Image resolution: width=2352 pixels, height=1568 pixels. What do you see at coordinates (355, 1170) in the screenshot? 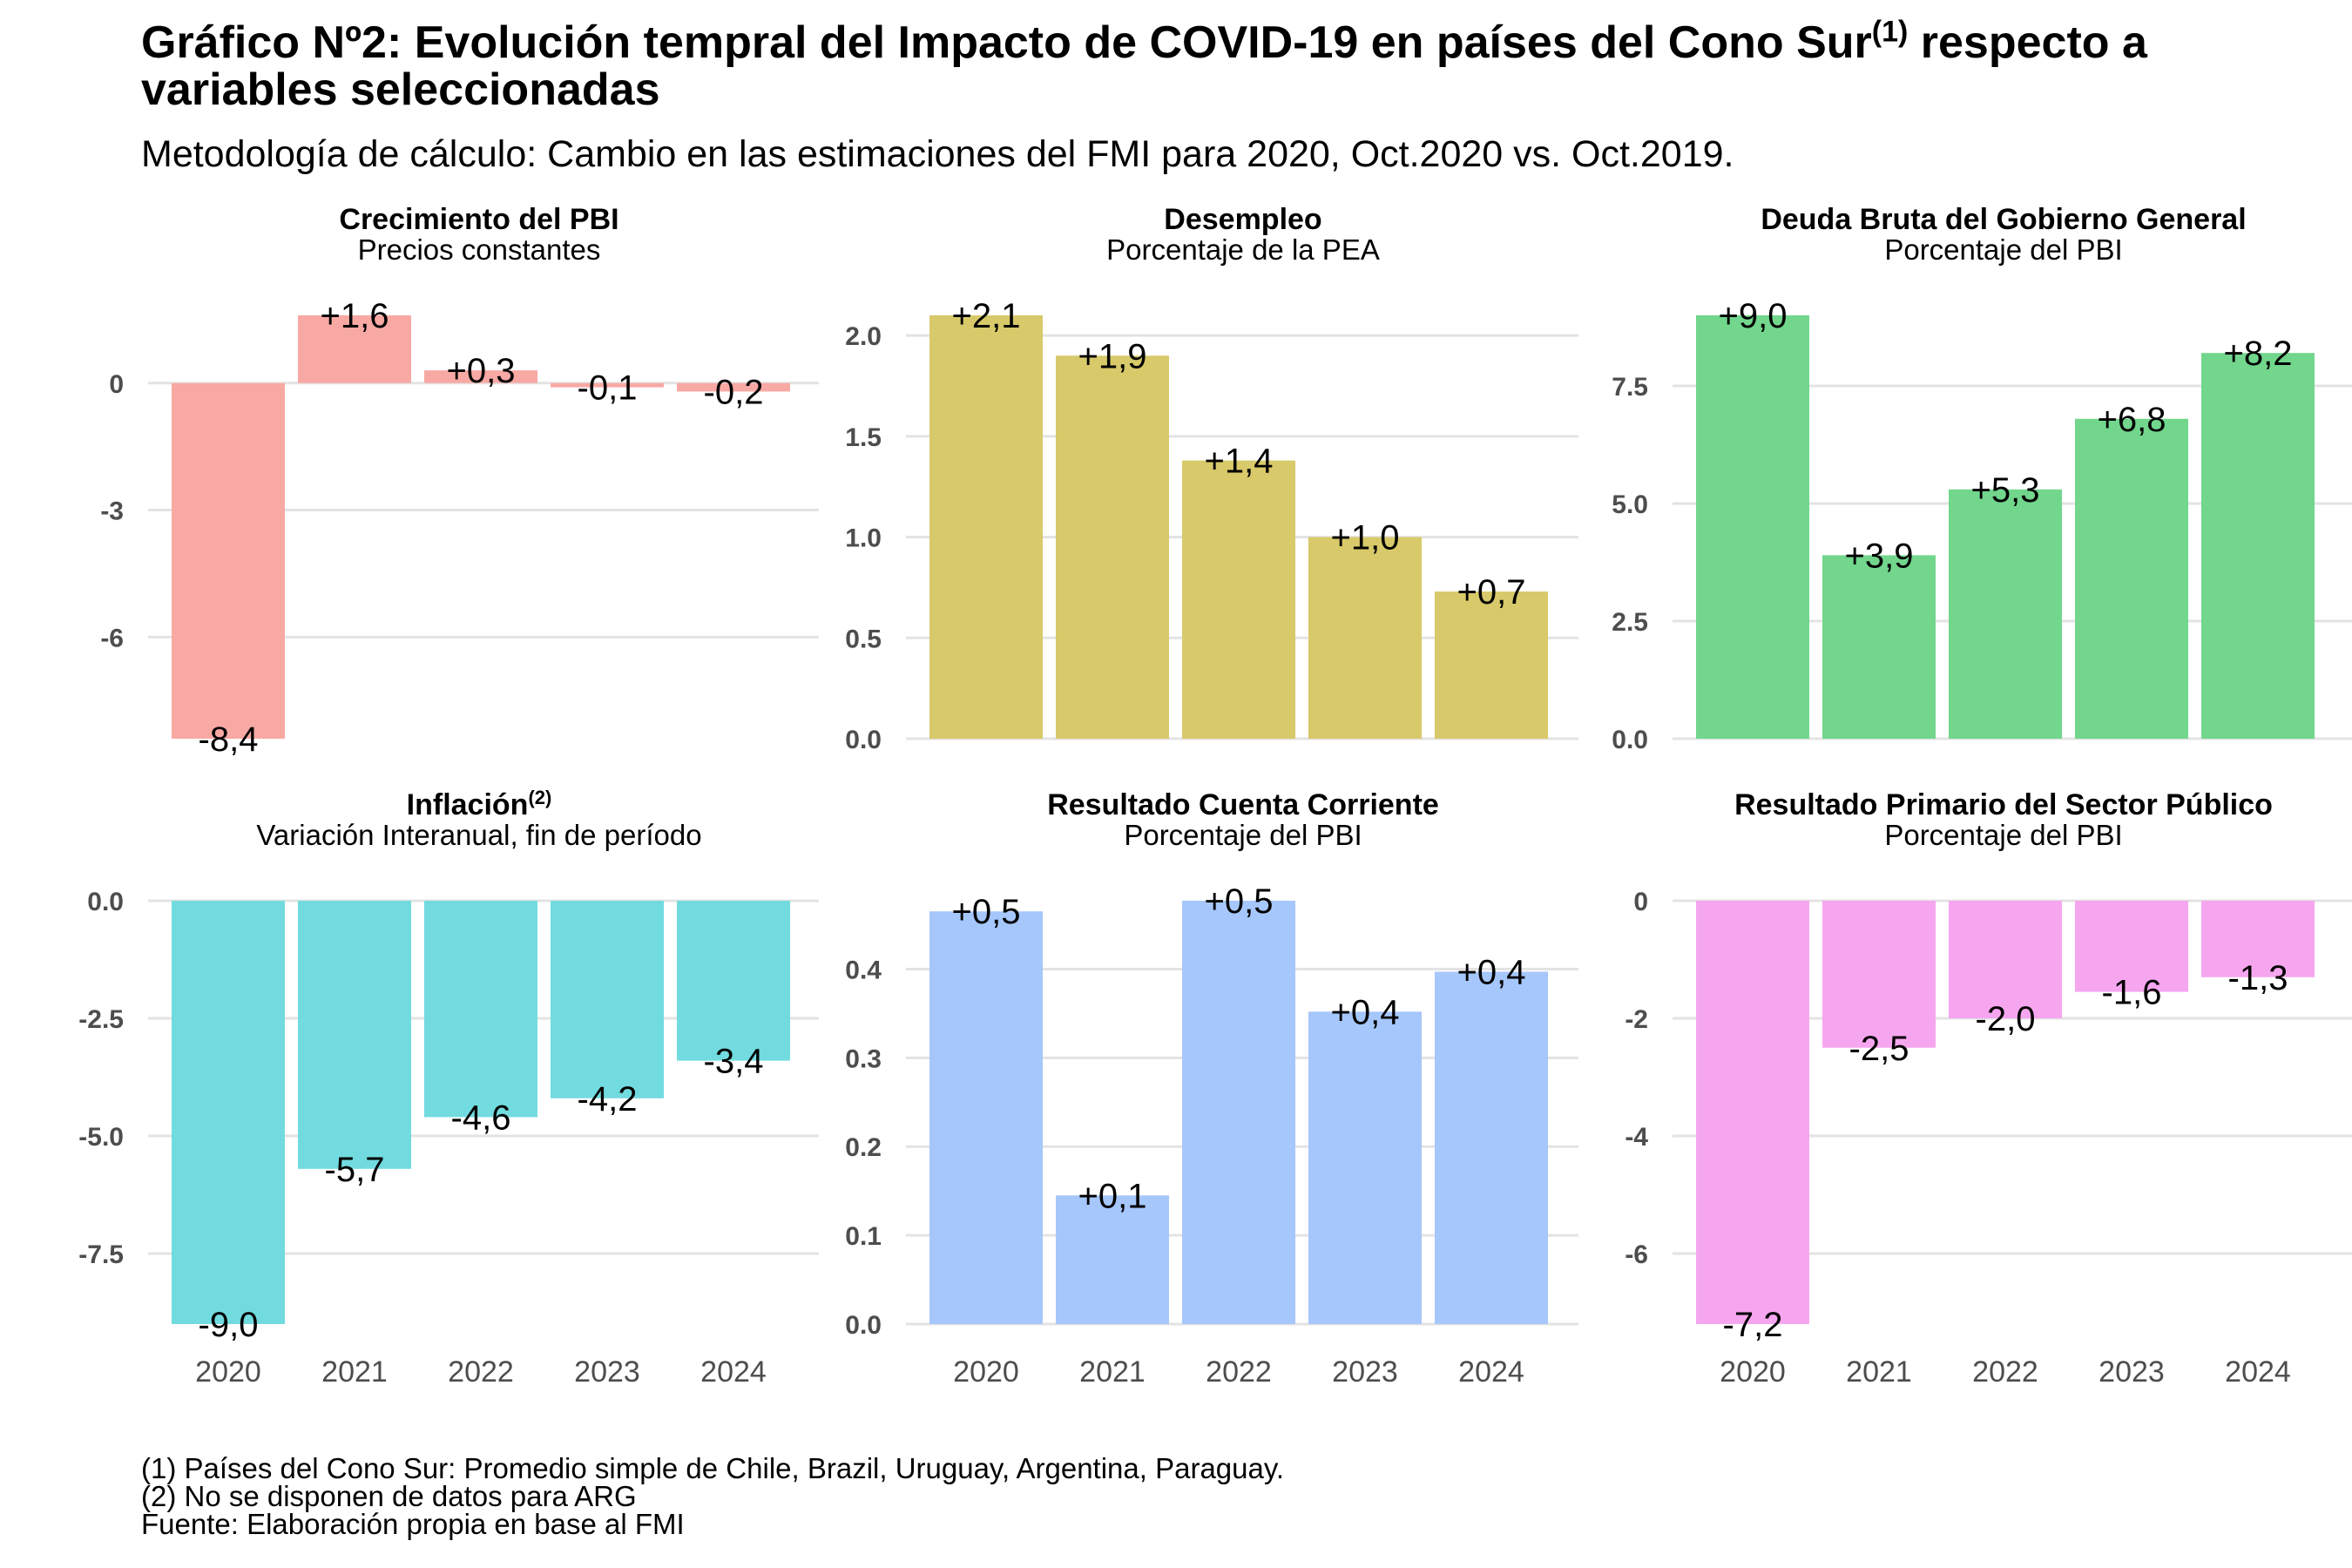
I see `value-label: -5,7` at bounding box center [355, 1170].